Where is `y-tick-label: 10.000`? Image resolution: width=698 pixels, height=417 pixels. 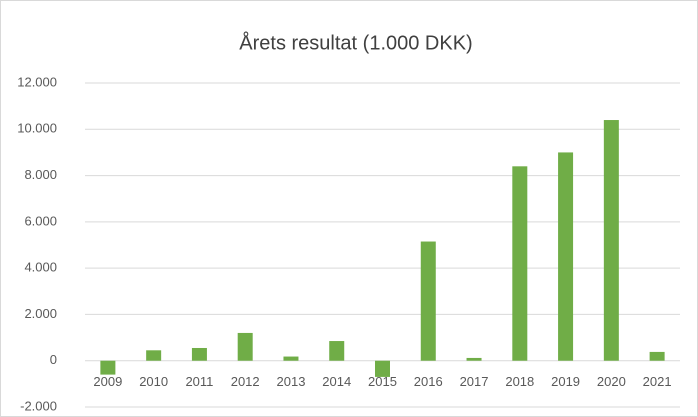 y-tick-label: 10.000 is located at coordinates (37, 128).